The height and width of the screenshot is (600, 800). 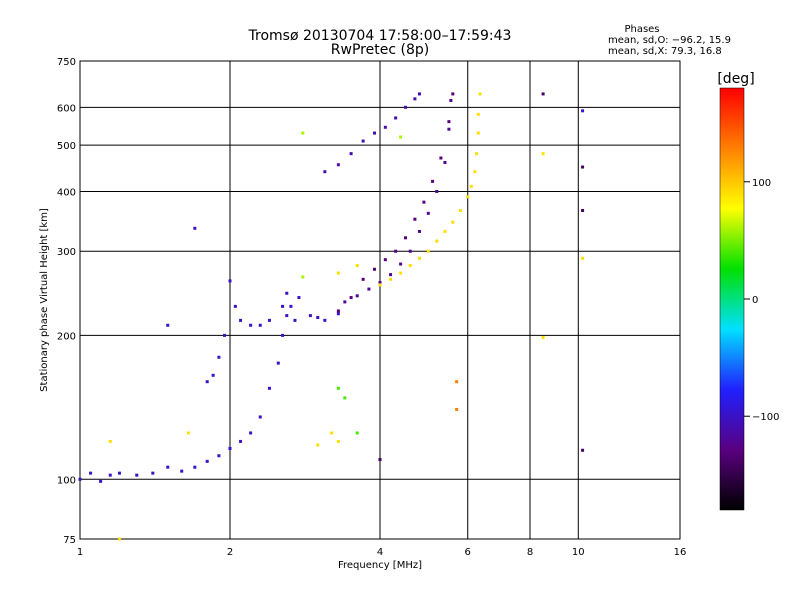 I want to click on chart-title: Tromsø 20130704 17:58:00–17:59:43, so click(x=380, y=36).